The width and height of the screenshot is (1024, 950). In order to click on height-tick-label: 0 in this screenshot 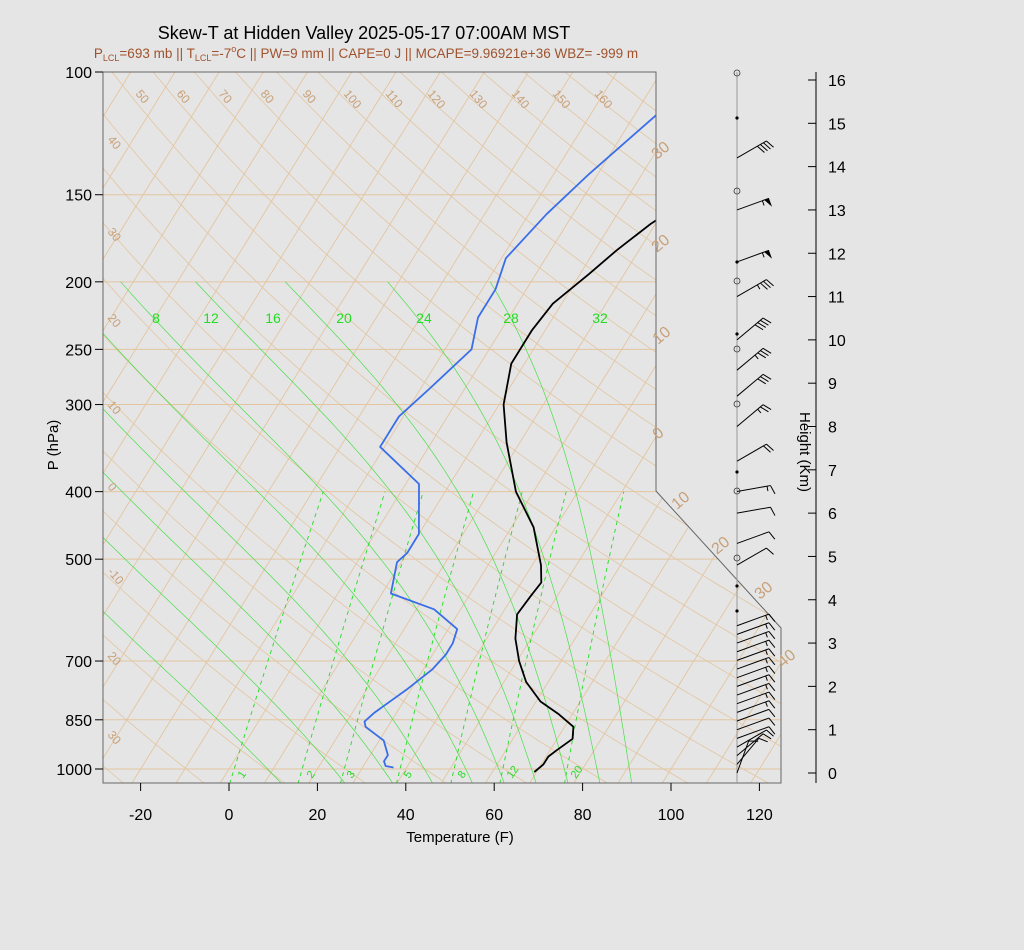, I will do `click(832, 774)`.